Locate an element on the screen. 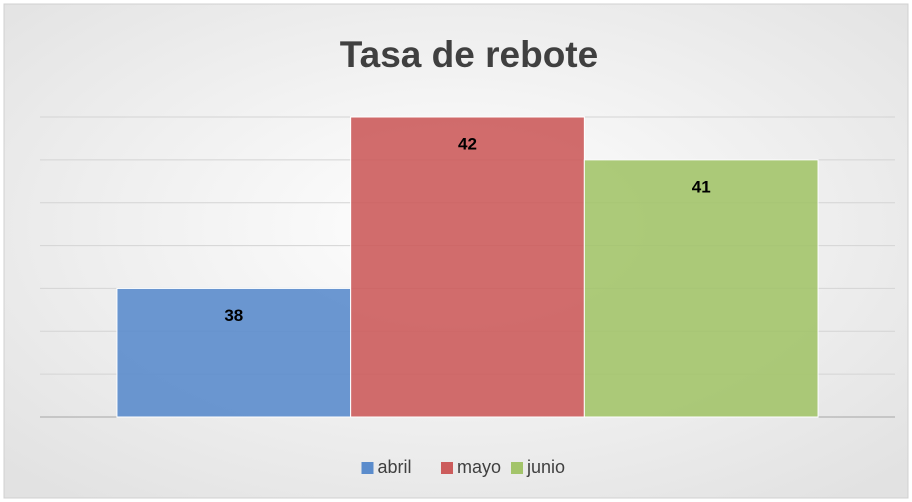 The height and width of the screenshot is (502, 912). chart-title: Tasa de rebote is located at coordinates (469, 54).